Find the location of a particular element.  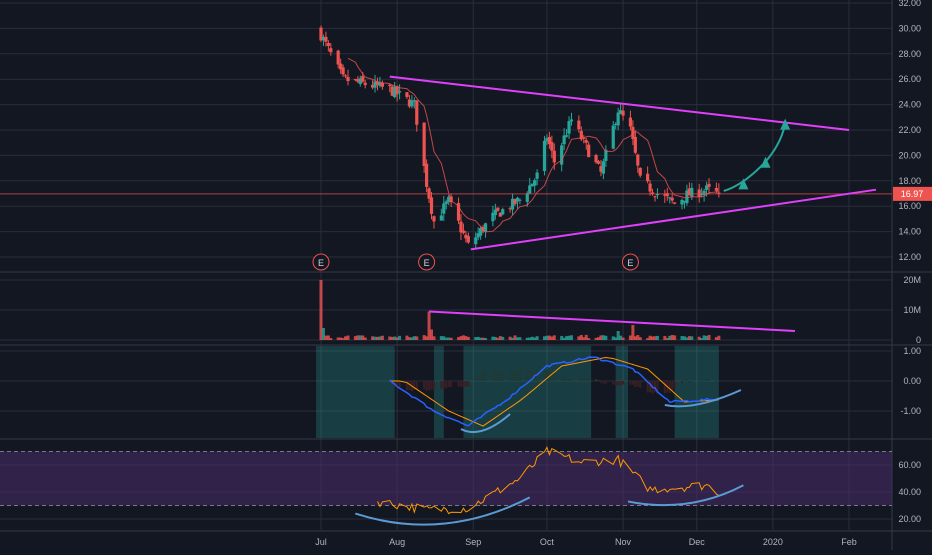

earnings-marker-label: E is located at coordinates (321, 263).